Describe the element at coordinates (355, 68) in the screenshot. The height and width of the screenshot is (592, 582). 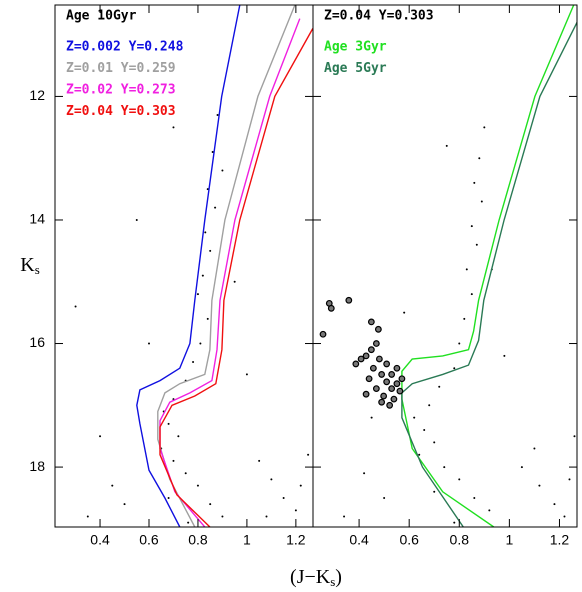
I see `legend-entry: Age 5Gyr` at that location.